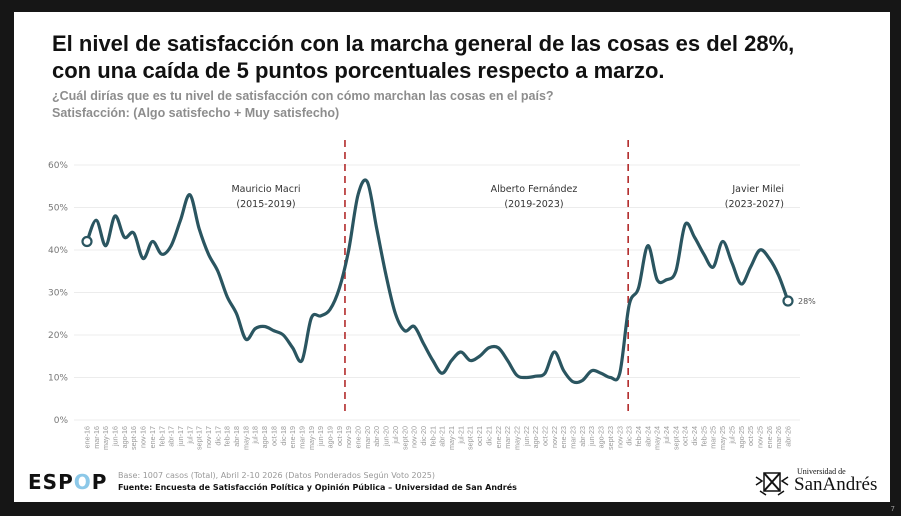 The width and height of the screenshot is (901, 516). What do you see at coordinates (535, 437) in the screenshot?
I see `x-tick-label: ago-22` at bounding box center [535, 437].